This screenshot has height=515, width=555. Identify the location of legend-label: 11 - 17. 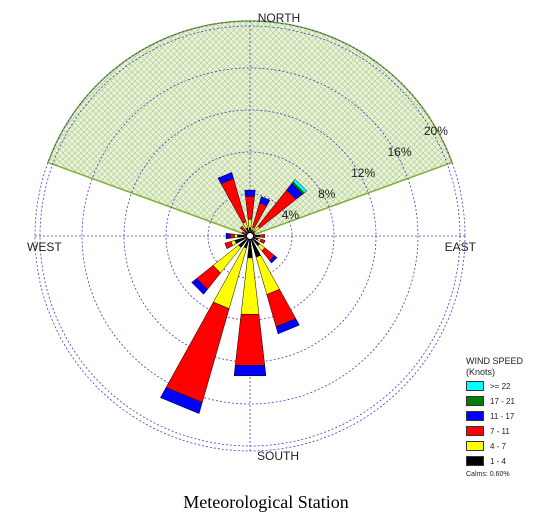
(502, 416).